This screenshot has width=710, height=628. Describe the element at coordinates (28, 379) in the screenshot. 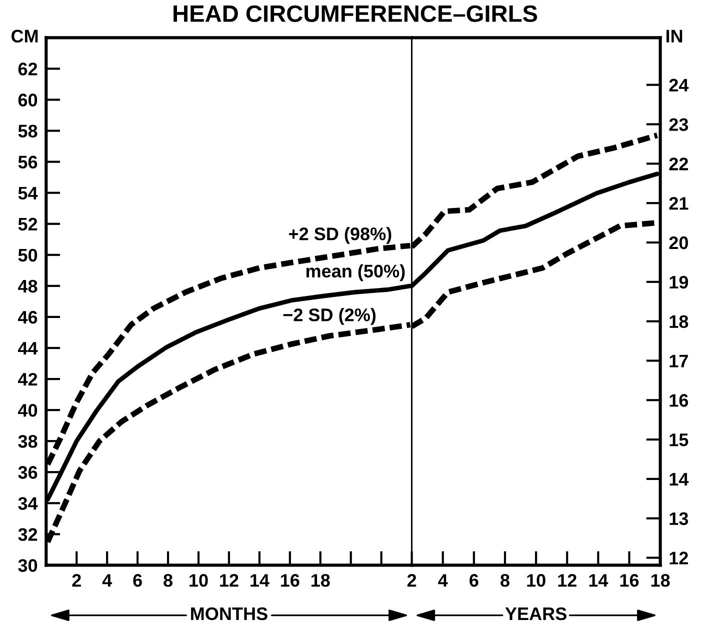

I see `y-tick-label: 42` at that location.